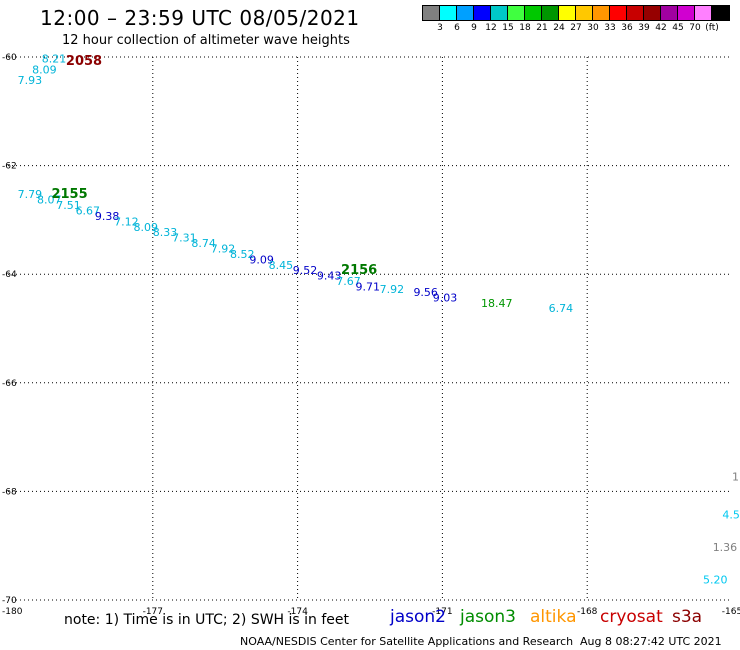 The height and width of the screenshot is (650, 740). I want to click on wave-height-value: 7.93, so click(30, 80).